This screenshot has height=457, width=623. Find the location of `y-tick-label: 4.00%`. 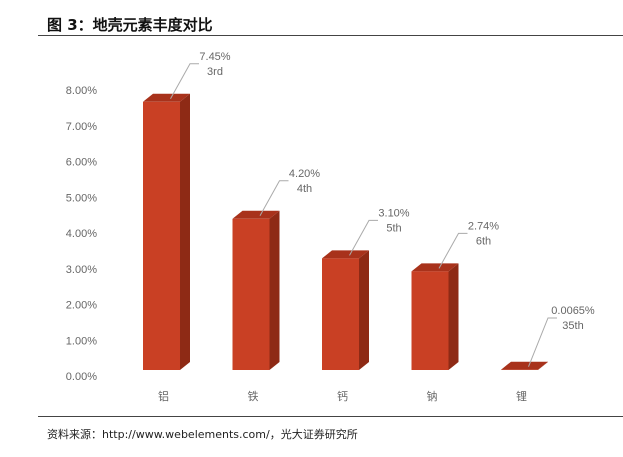

y-tick-label: 4.00% is located at coordinates (81, 234).